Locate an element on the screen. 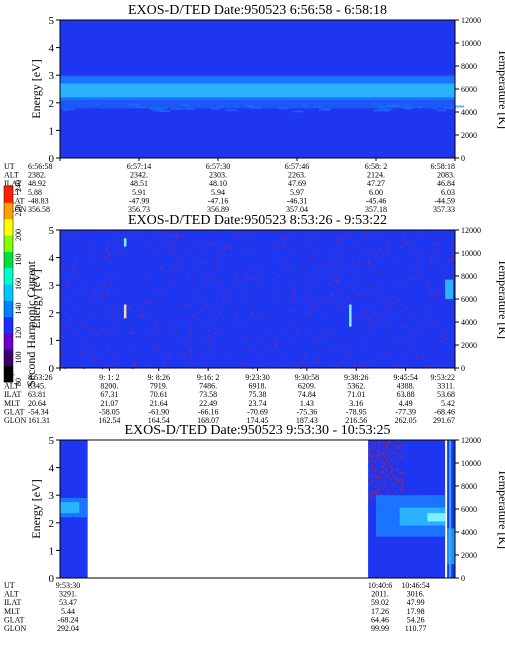 The height and width of the screenshot is (649, 505). y2-tick-label: 12000 is located at coordinates (471, 20).